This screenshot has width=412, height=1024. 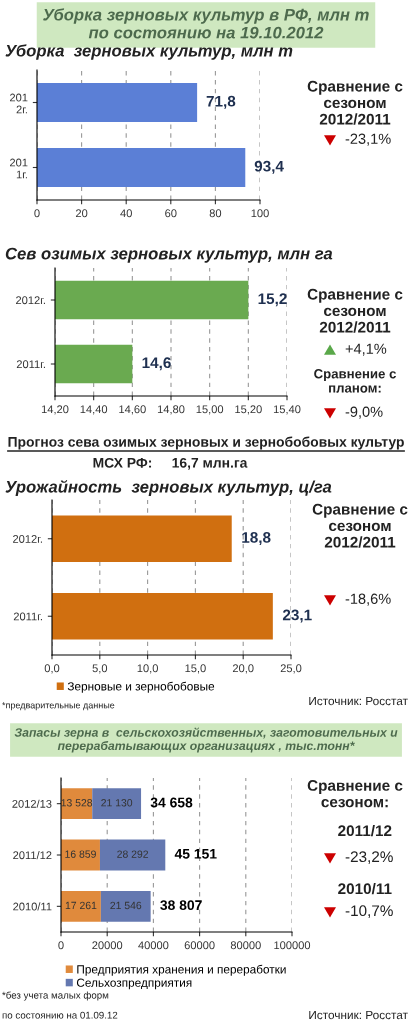 What do you see at coordinates (18, 103) in the screenshot?
I see `y-tick-label: 201 2г.` at bounding box center [18, 103].